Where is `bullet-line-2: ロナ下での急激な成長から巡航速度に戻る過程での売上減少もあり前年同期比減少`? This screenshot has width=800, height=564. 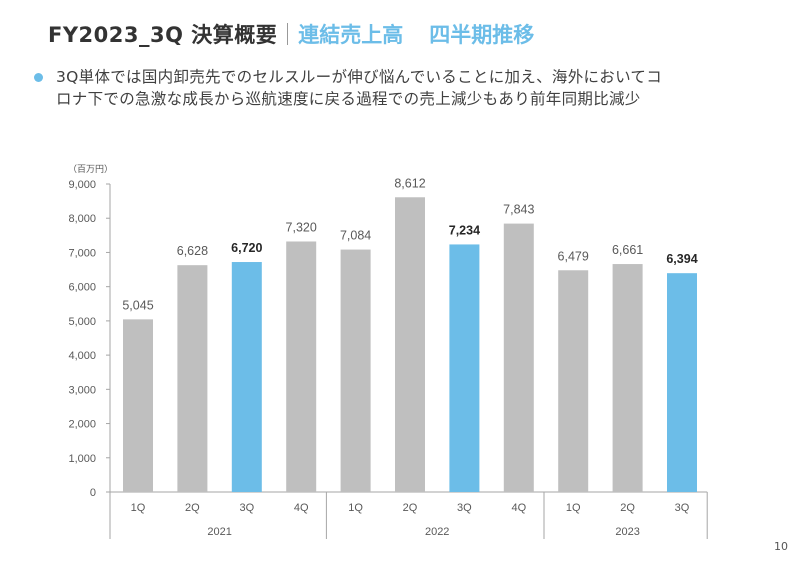
bullet-line-2: ロナ下での急激な成長から巡航速度に戻る過程での売上減少もあり前年同期比減少 is located at coordinates (348, 99).